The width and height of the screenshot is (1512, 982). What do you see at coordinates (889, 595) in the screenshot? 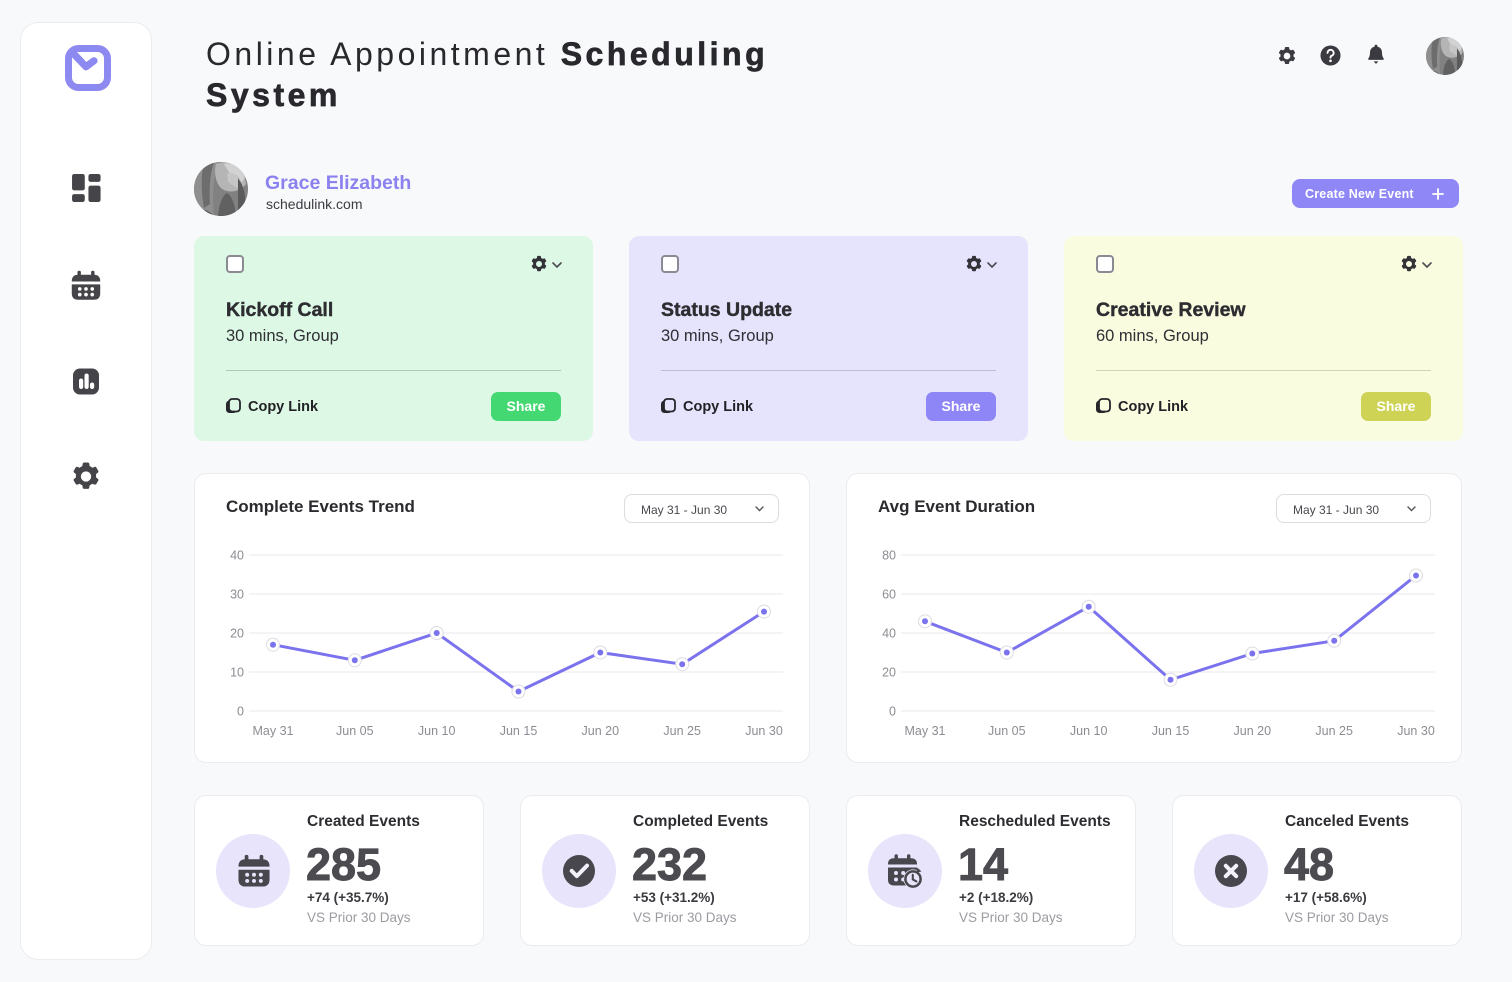
I see `svg-text: 60` at bounding box center [889, 595].